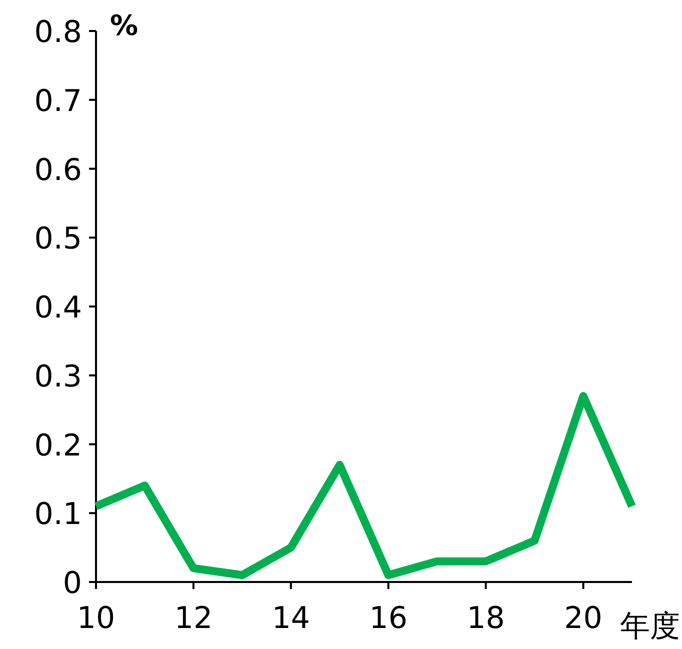 The image size is (682, 649). What do you see at coordinates (485, 618) in the screenshot?
I see `x-tick-label: 18` at bounding box center [485, 618].